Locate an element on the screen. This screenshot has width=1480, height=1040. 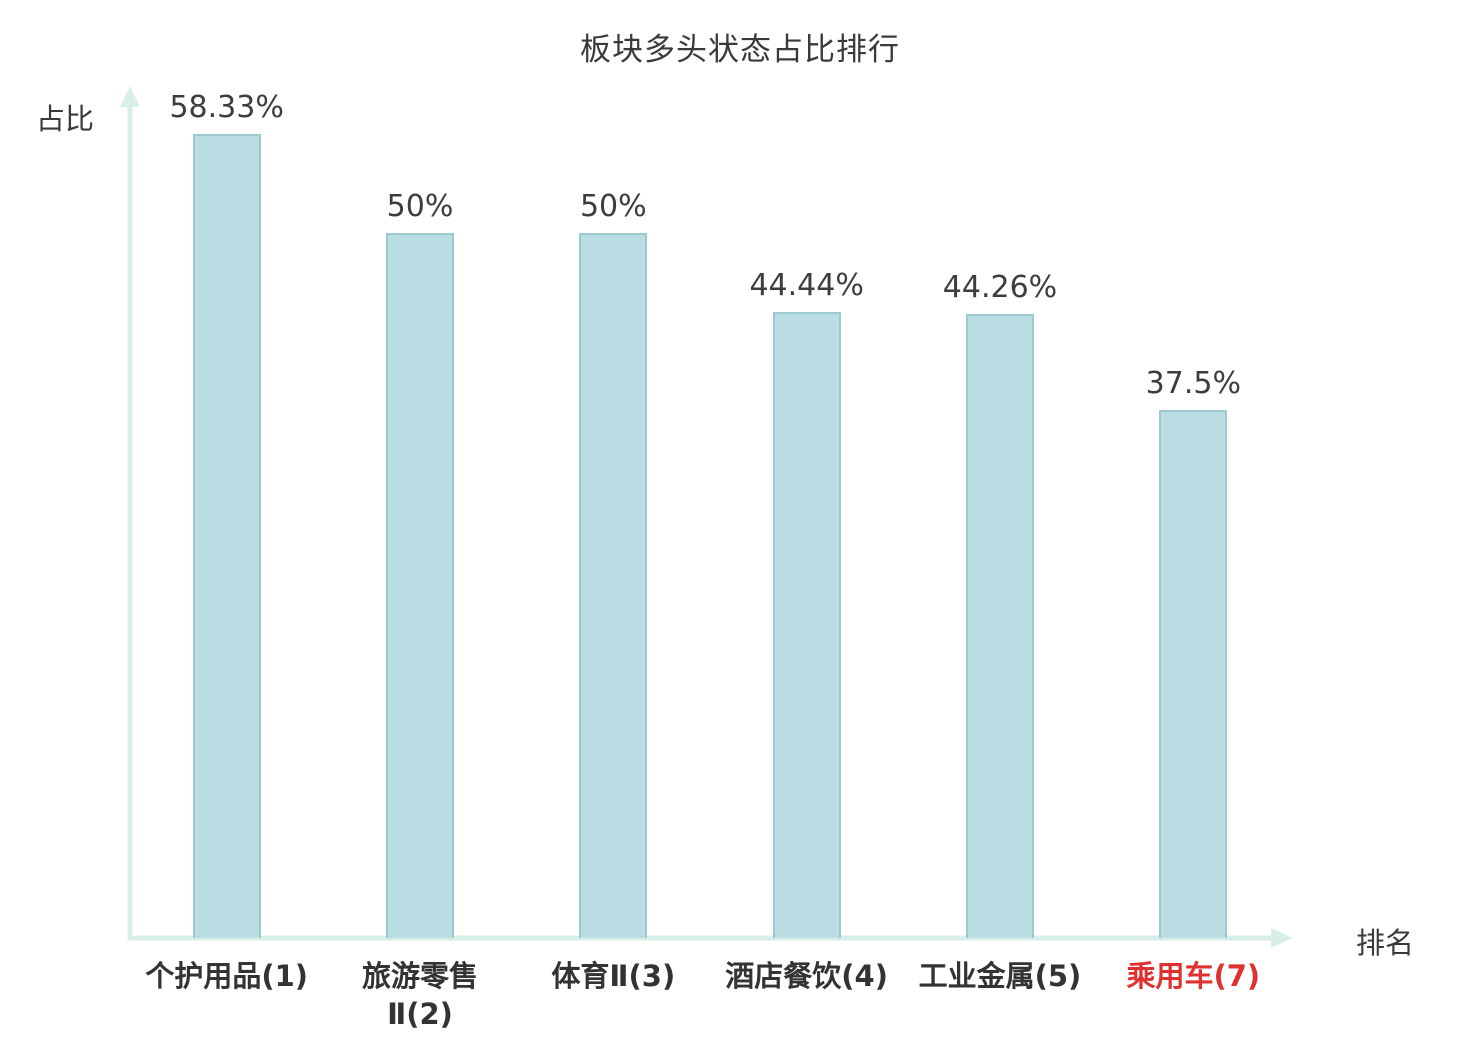
bar-column-6: 37.5% 乘用车(7) is located at coordinates (1193, 541).